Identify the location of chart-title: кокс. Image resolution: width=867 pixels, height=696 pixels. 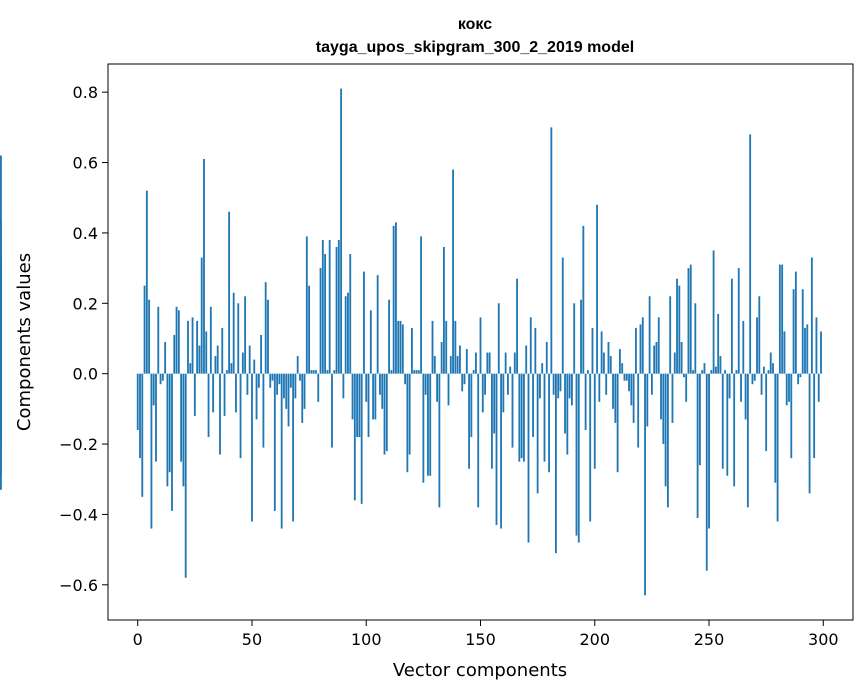
(475, 24).